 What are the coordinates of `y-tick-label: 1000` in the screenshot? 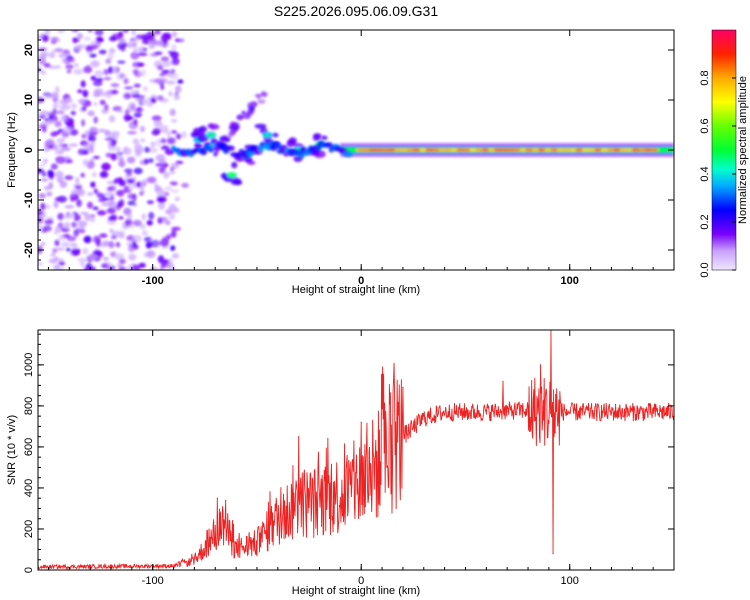 It's located at (29, 365).